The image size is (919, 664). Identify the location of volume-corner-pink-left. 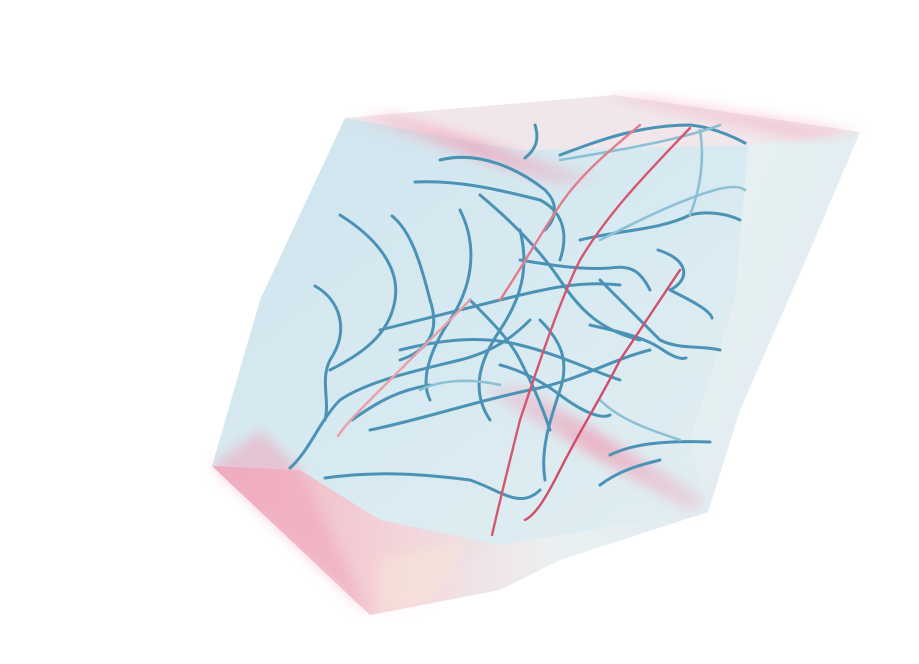
(291, 522).